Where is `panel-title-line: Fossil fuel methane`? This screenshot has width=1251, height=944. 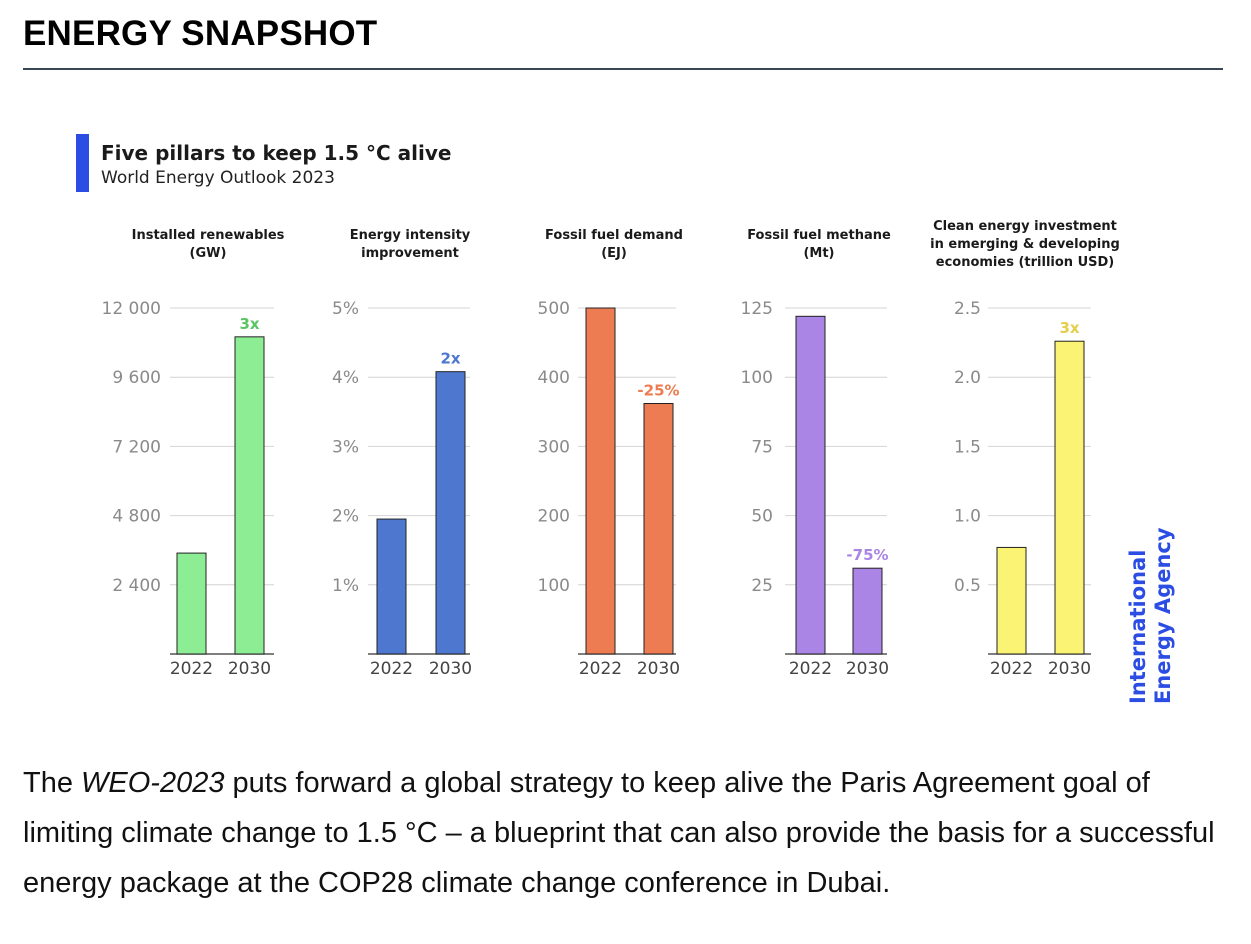 panel-title-line: Fossil fuel methane is located at coordinates (819, 235).